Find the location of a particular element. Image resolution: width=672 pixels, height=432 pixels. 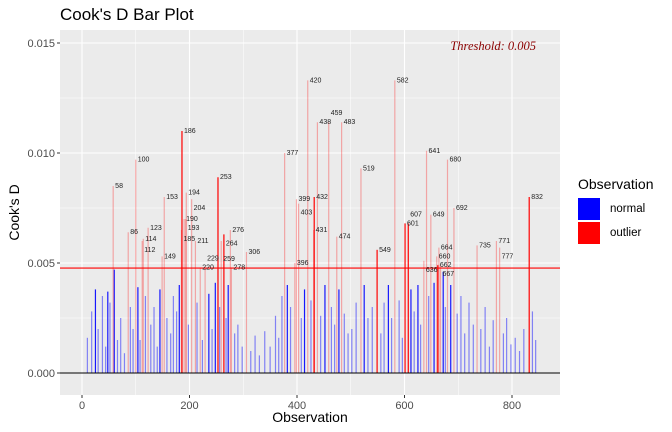

bar-label: 306 is located at coordinates (254, 252).